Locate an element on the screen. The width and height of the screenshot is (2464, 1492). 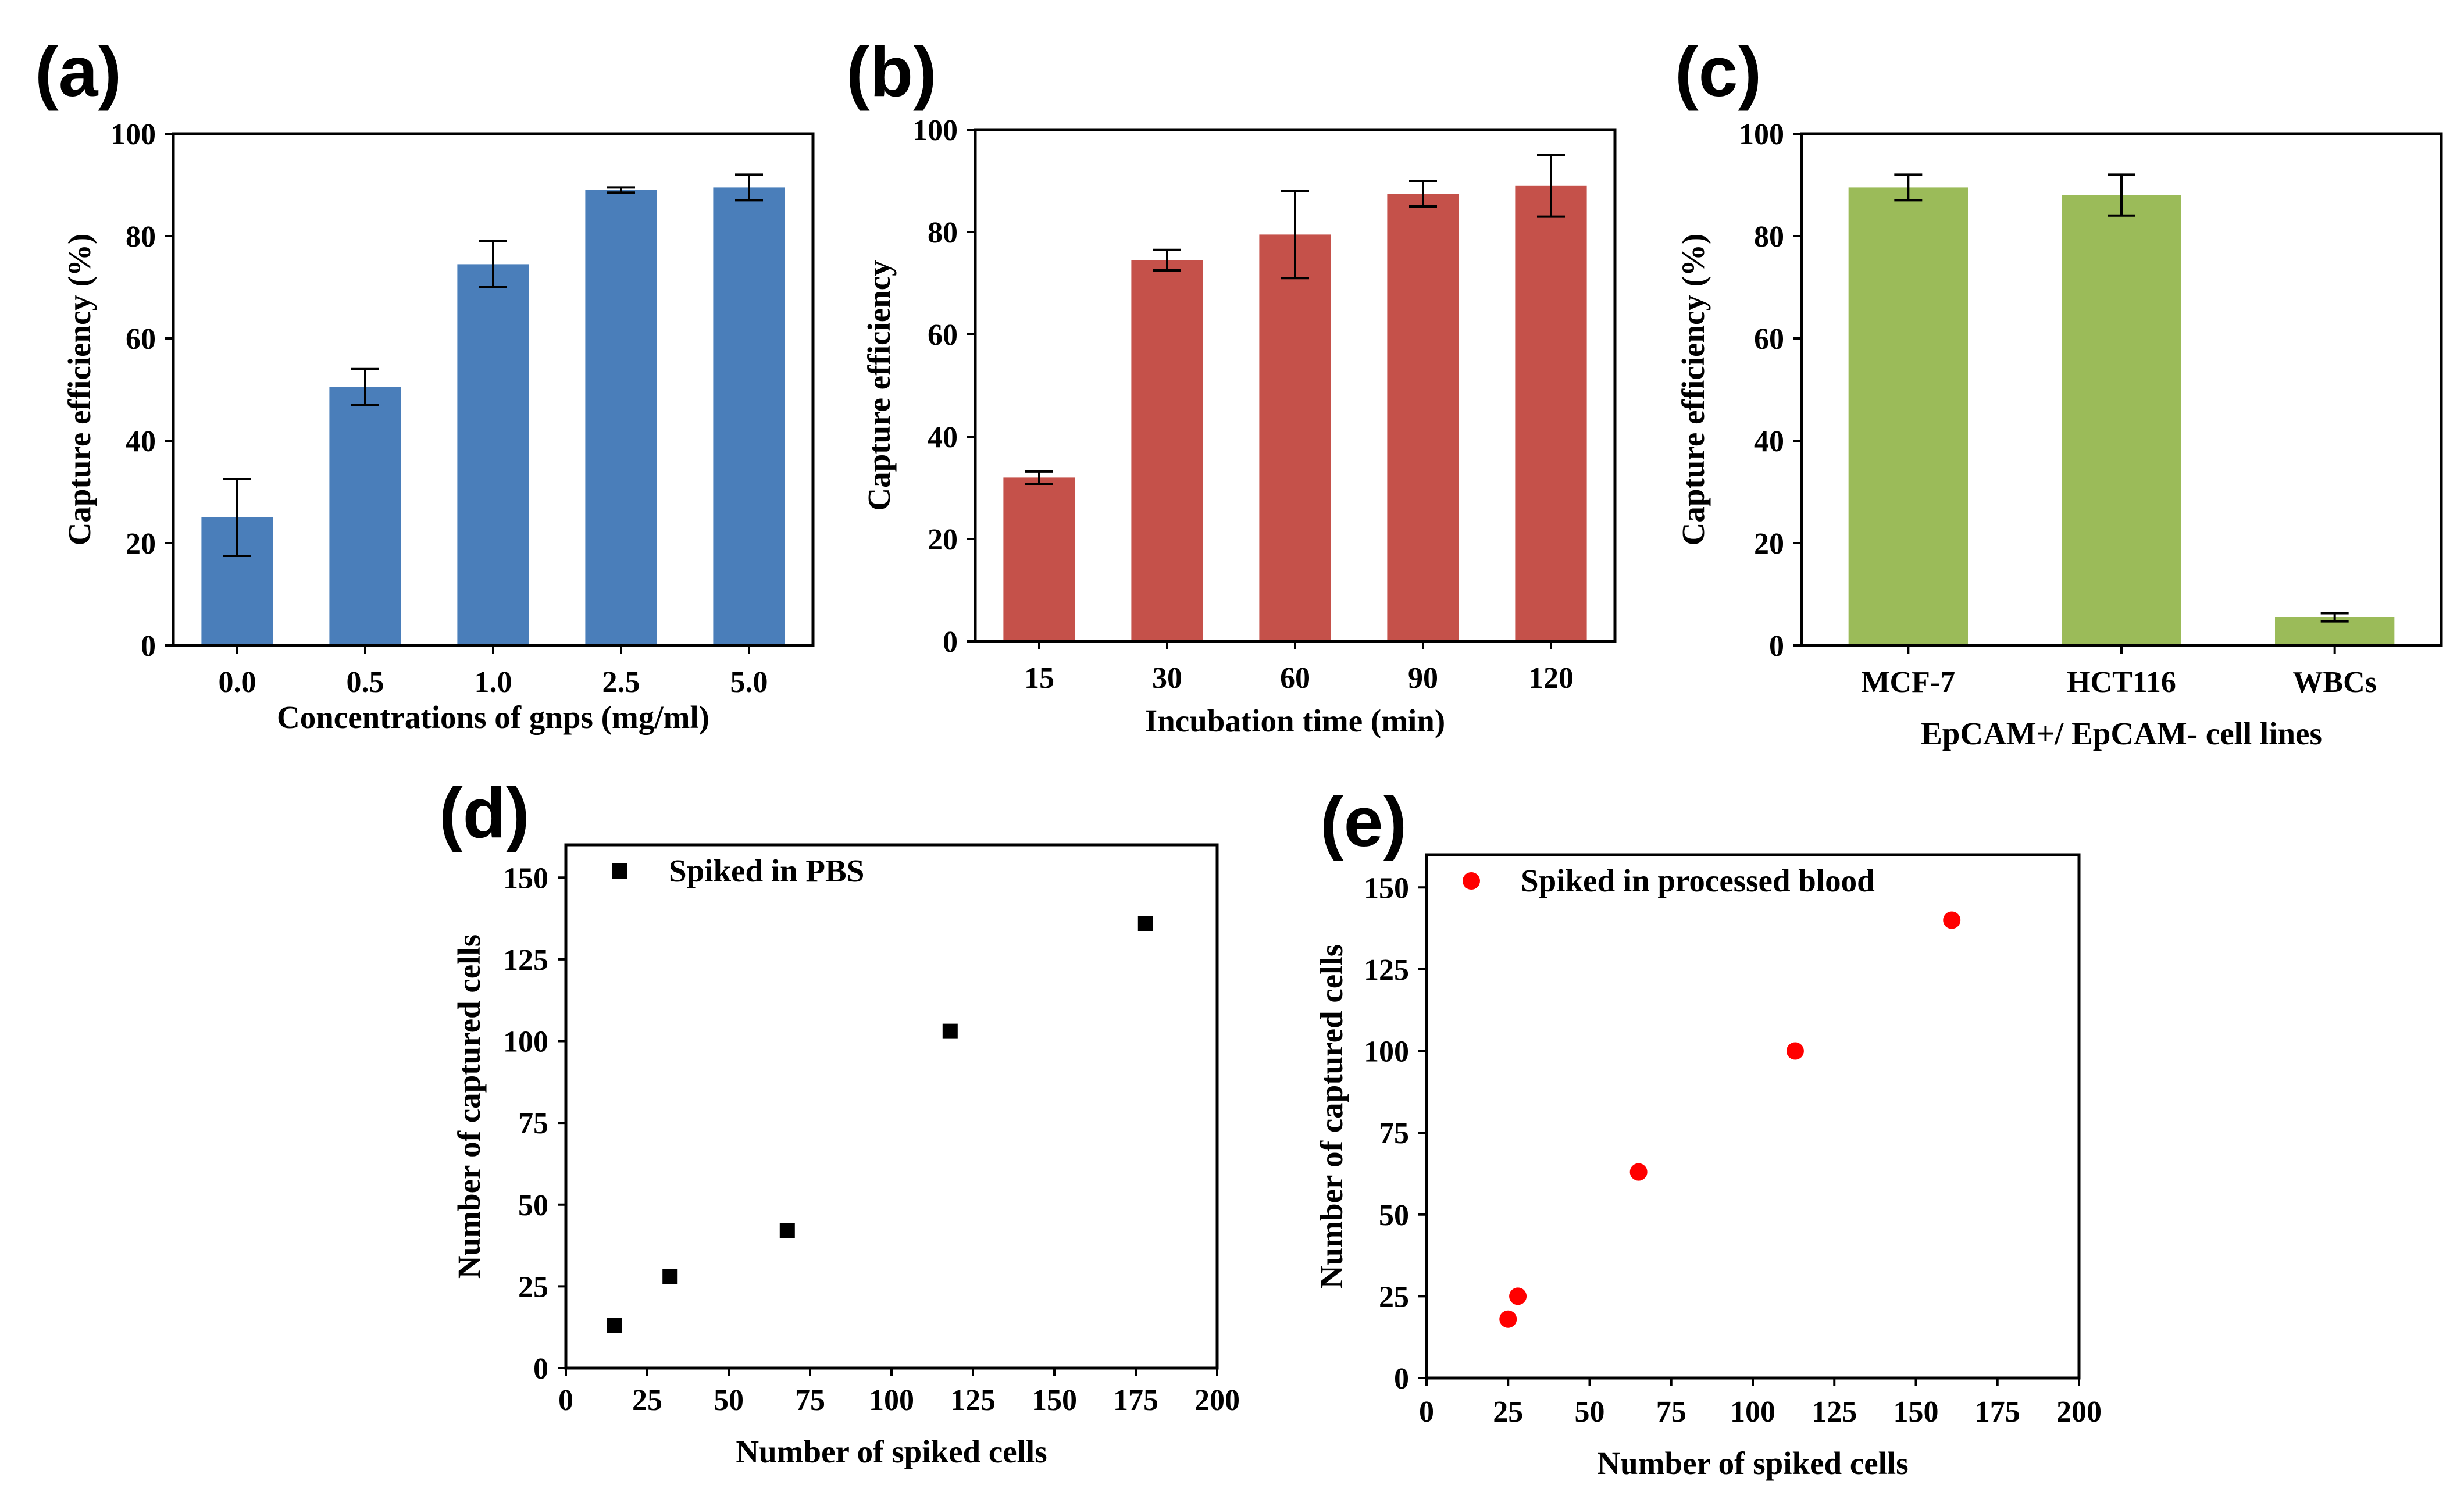
x-axis-title: Concentrations of gnps (mg/ml) is located at coordinates (493, 717).